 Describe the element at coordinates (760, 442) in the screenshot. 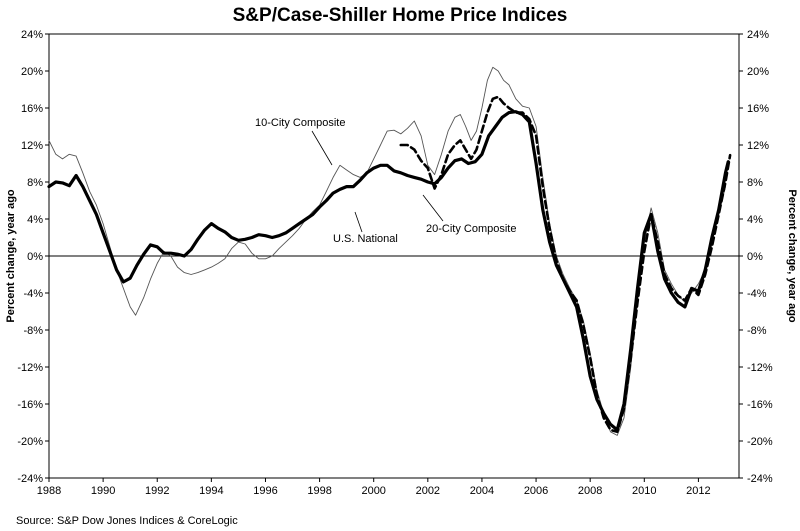

I see `y-tick-label-right: -20%` at that location.